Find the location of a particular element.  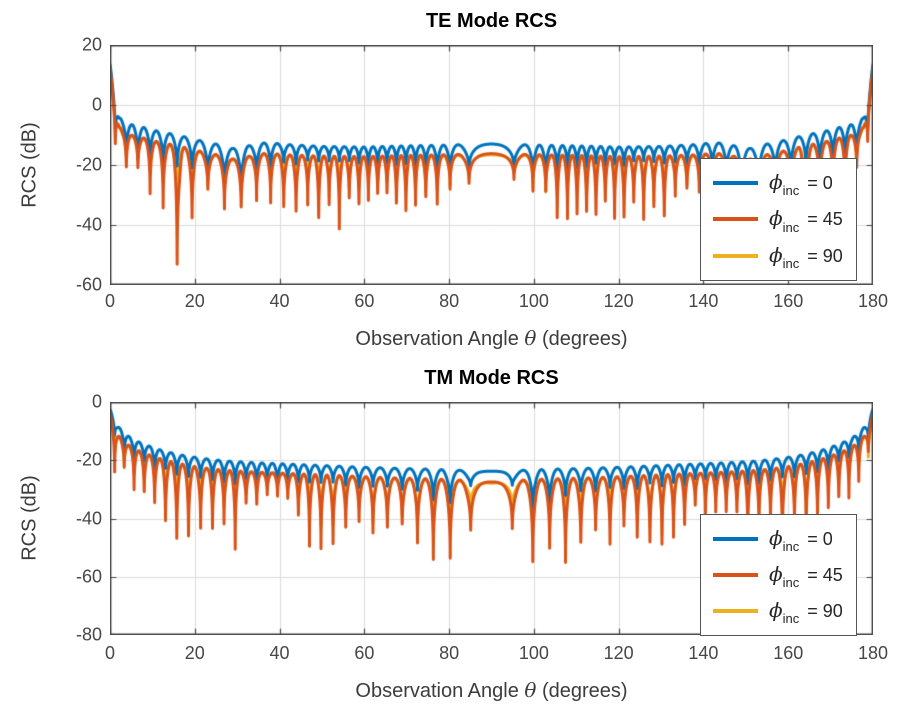

te-x-axis-label: Observation Angle θ (degrees) is located at coordinates (491, 338).